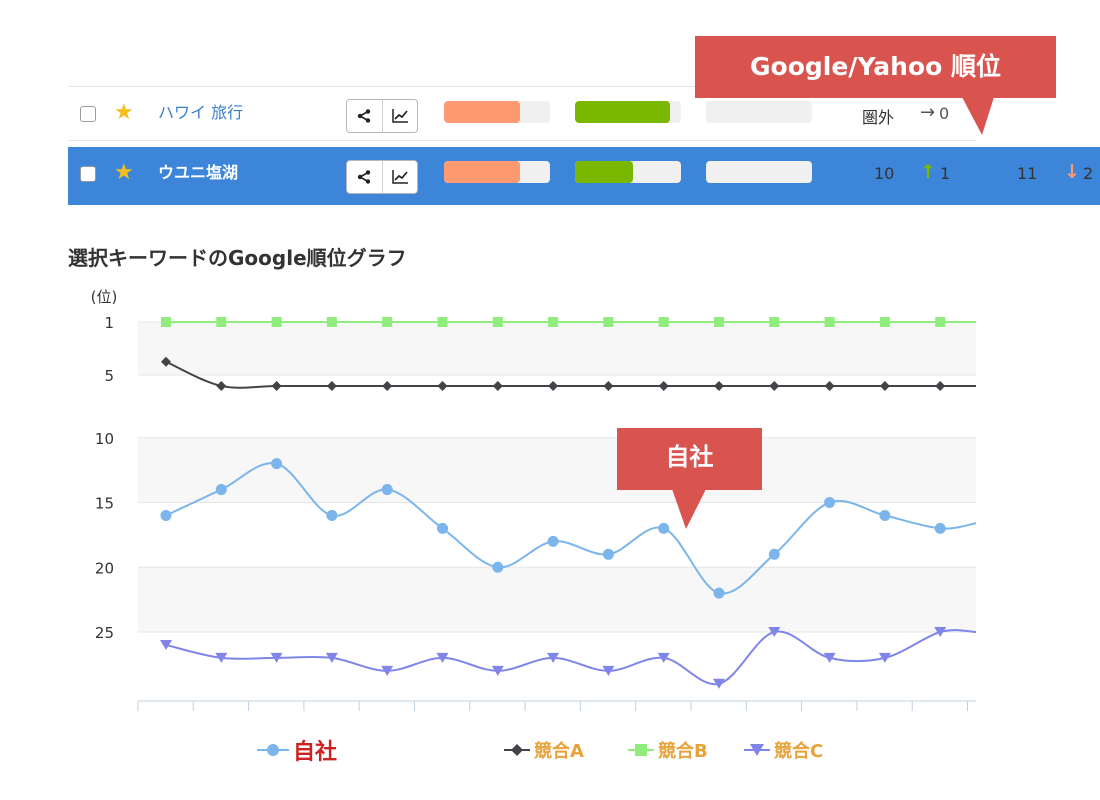 This screenshot has height=800, width=1100. What do you see at coordinates (571, 528) in the screenshot?
I see `series-own-line` at bounding box center [571, 528].